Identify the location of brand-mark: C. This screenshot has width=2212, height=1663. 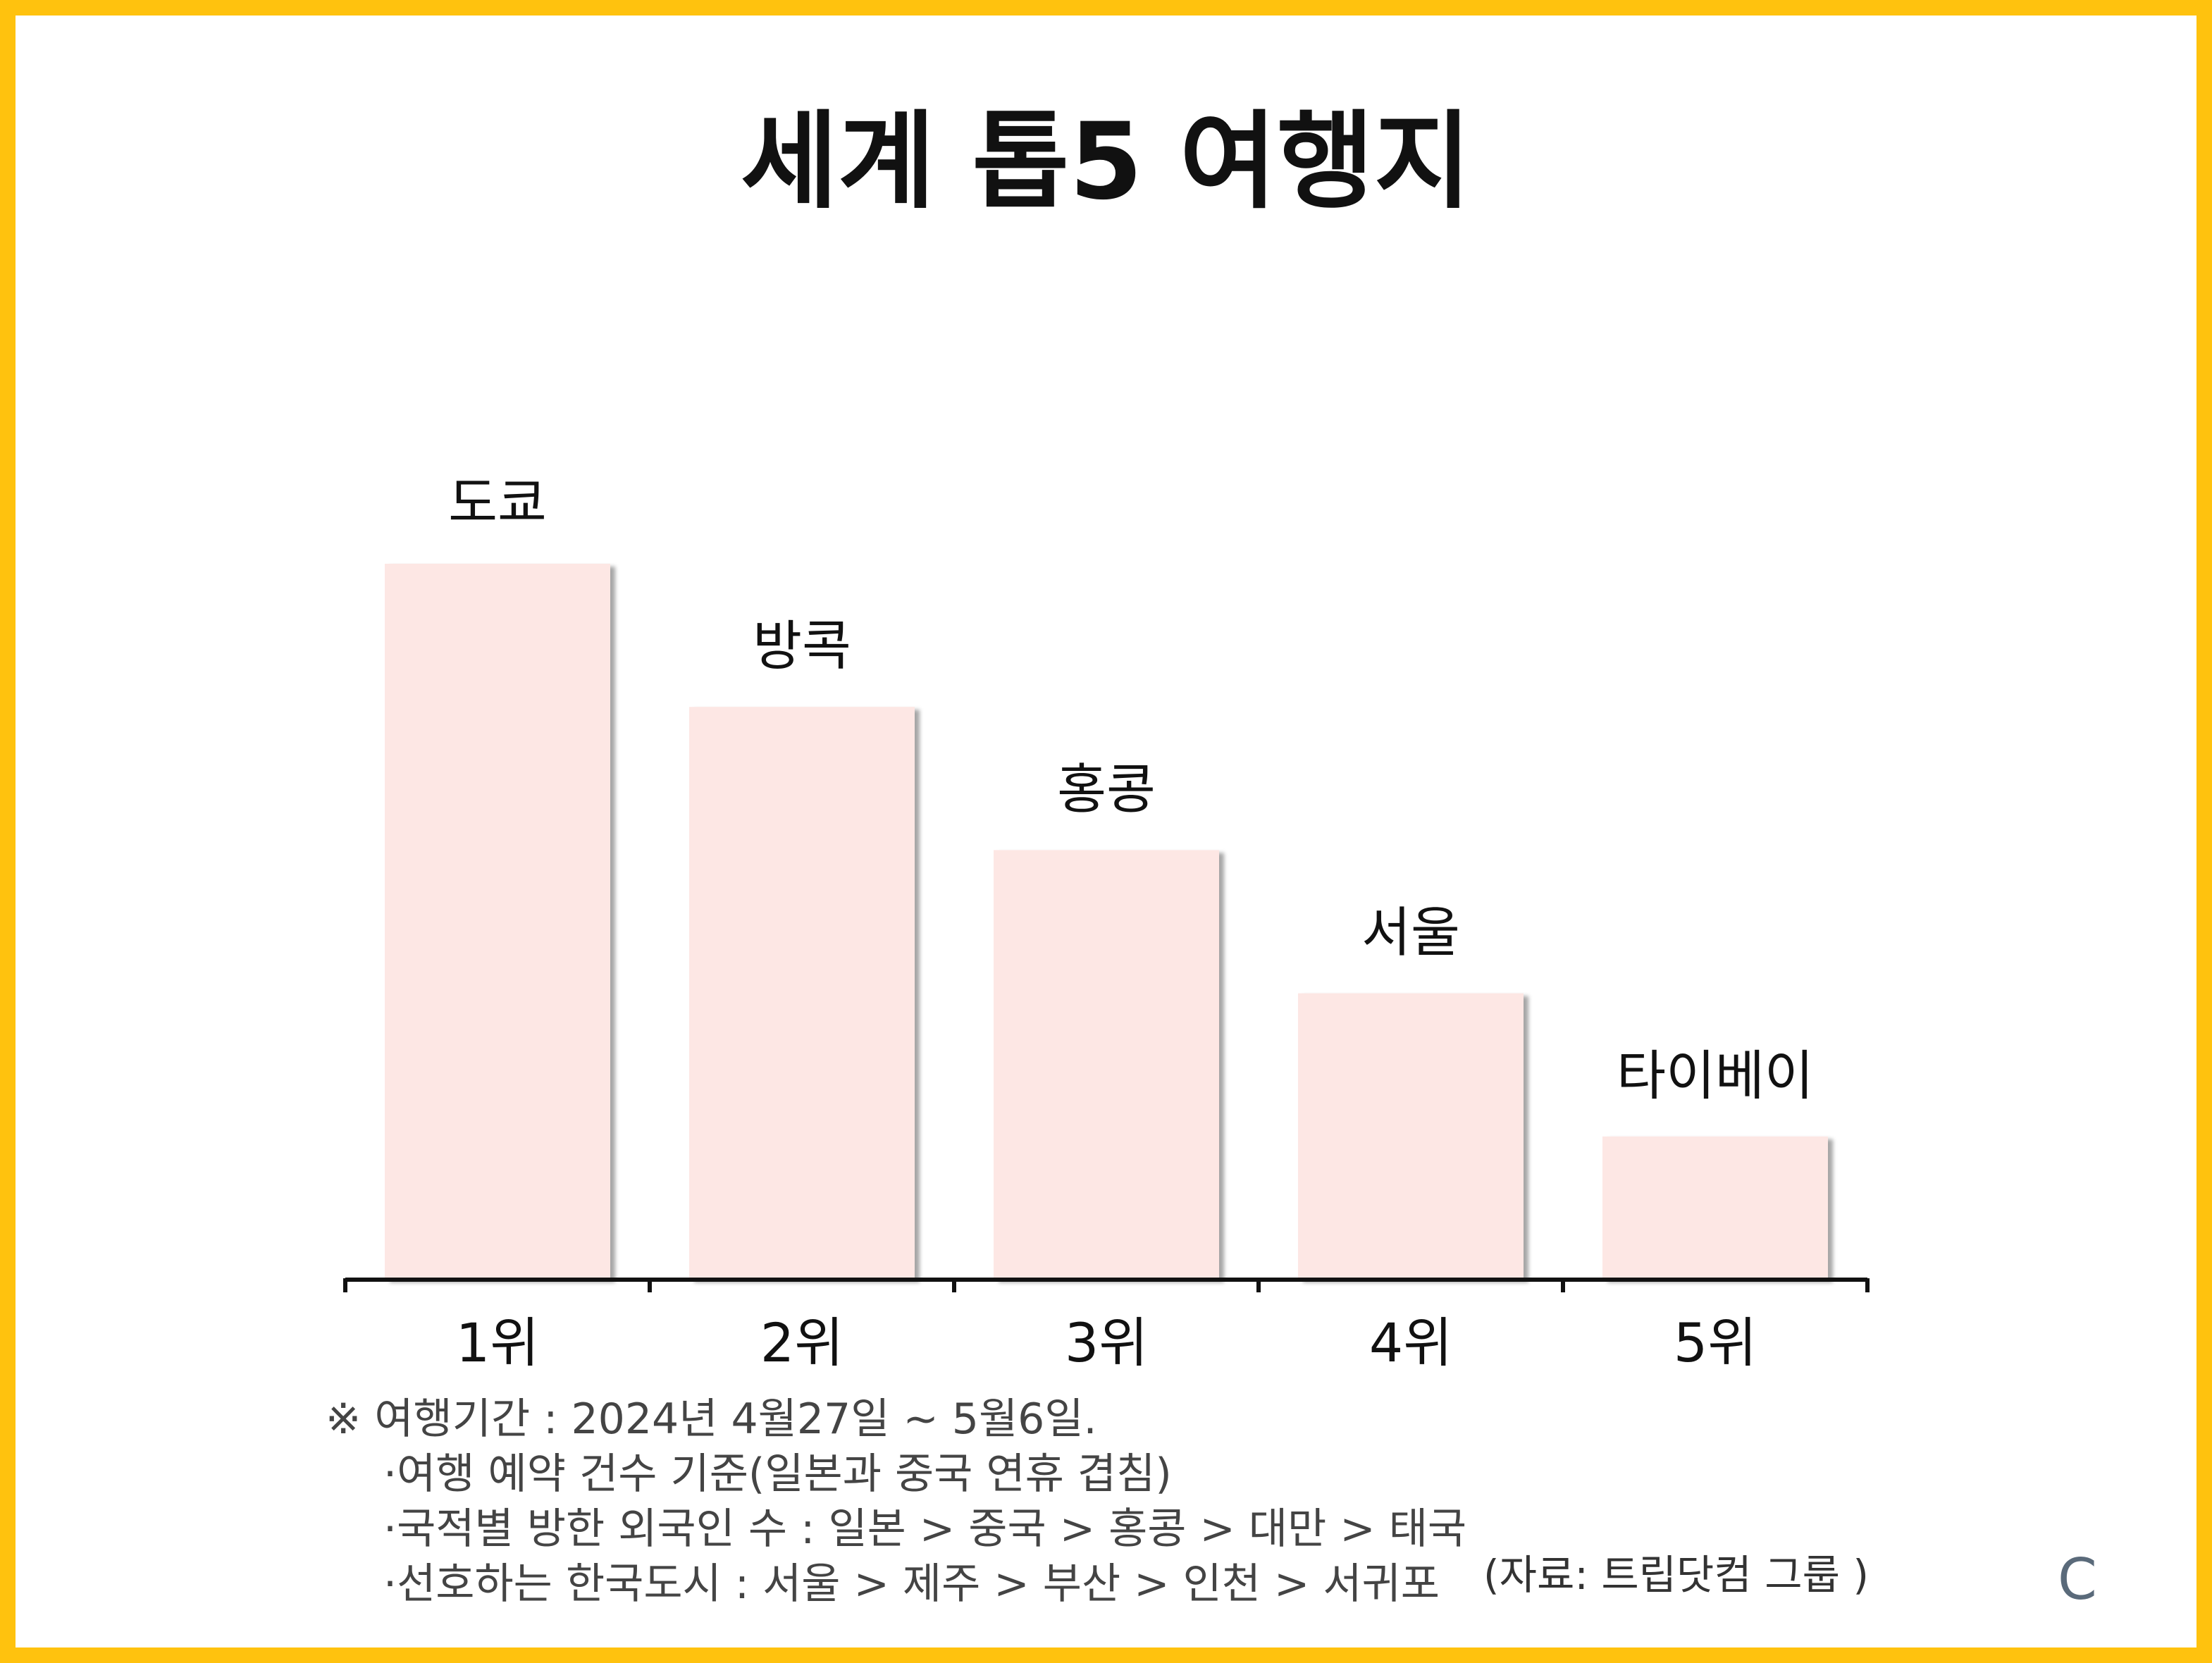
(2077, 1579).